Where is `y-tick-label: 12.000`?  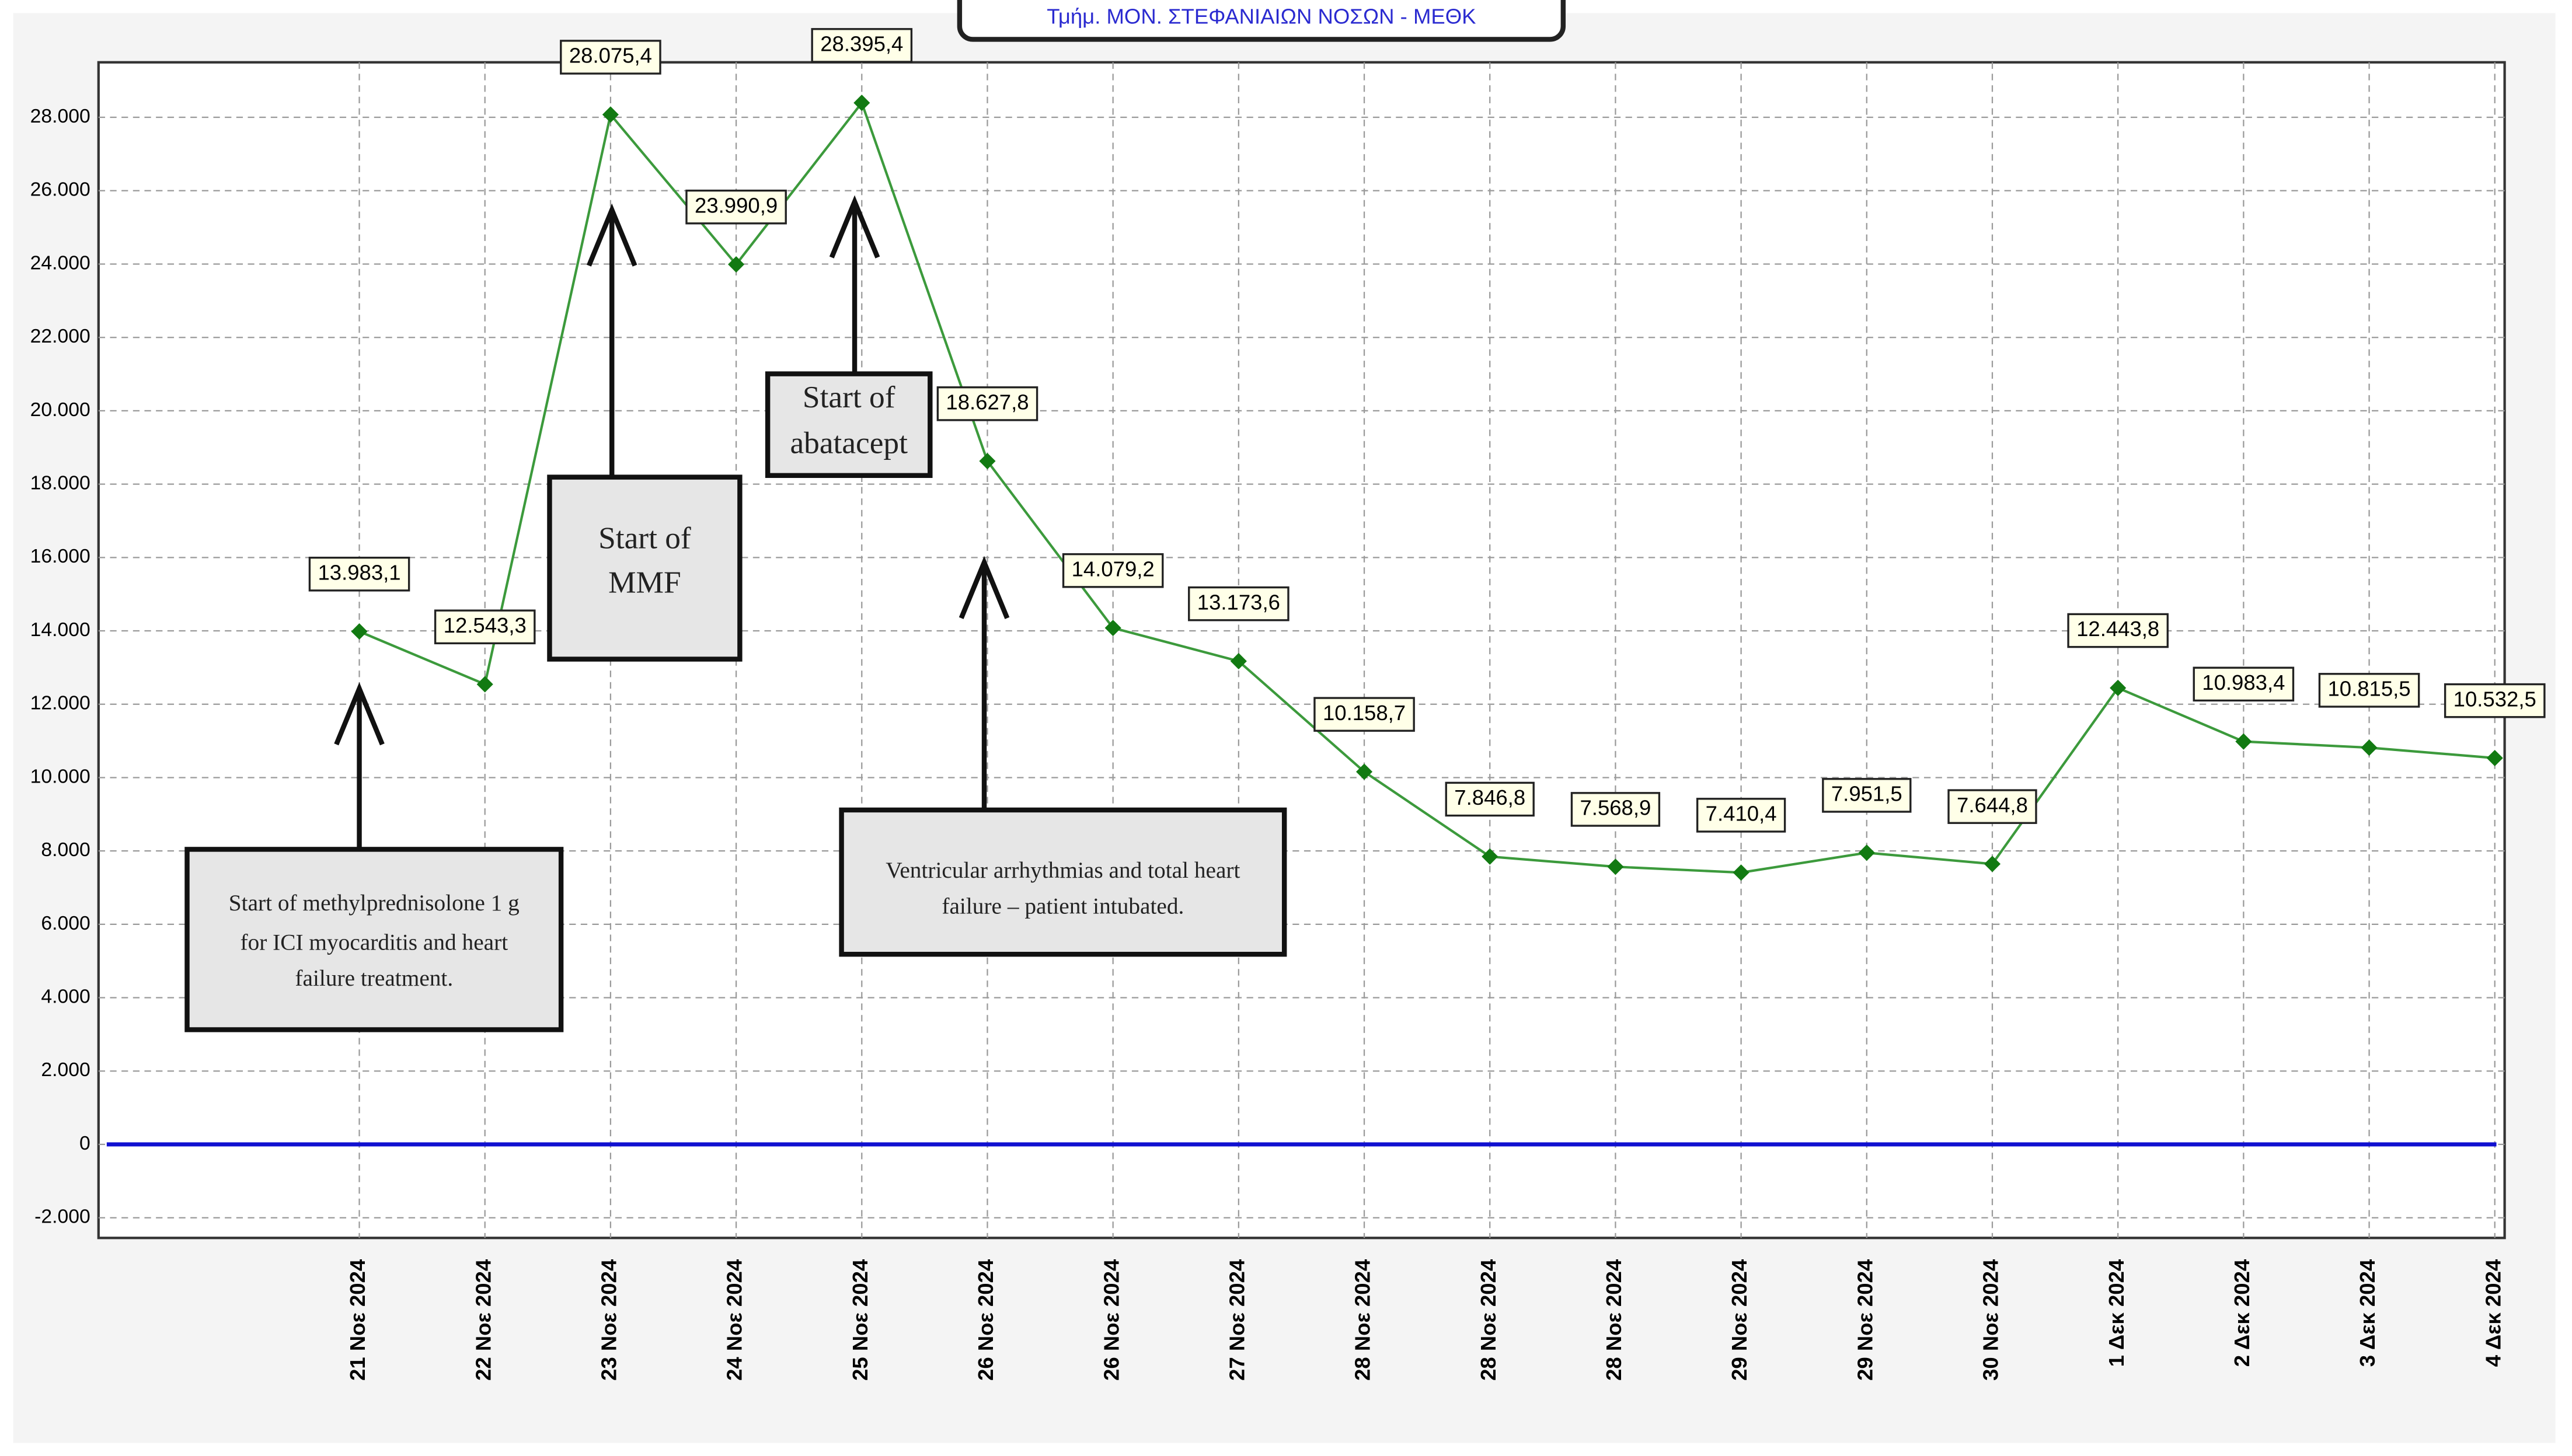 y-tick-label: 12.000 is located at coordinates (60, 703).